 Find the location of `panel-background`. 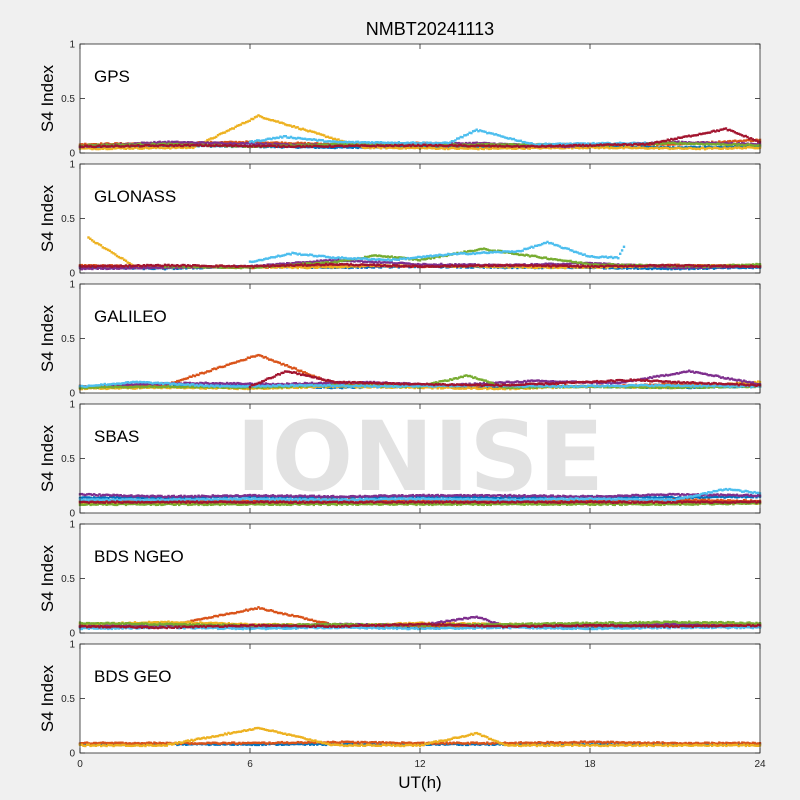

panel-background is located at coordinates (420, 98).